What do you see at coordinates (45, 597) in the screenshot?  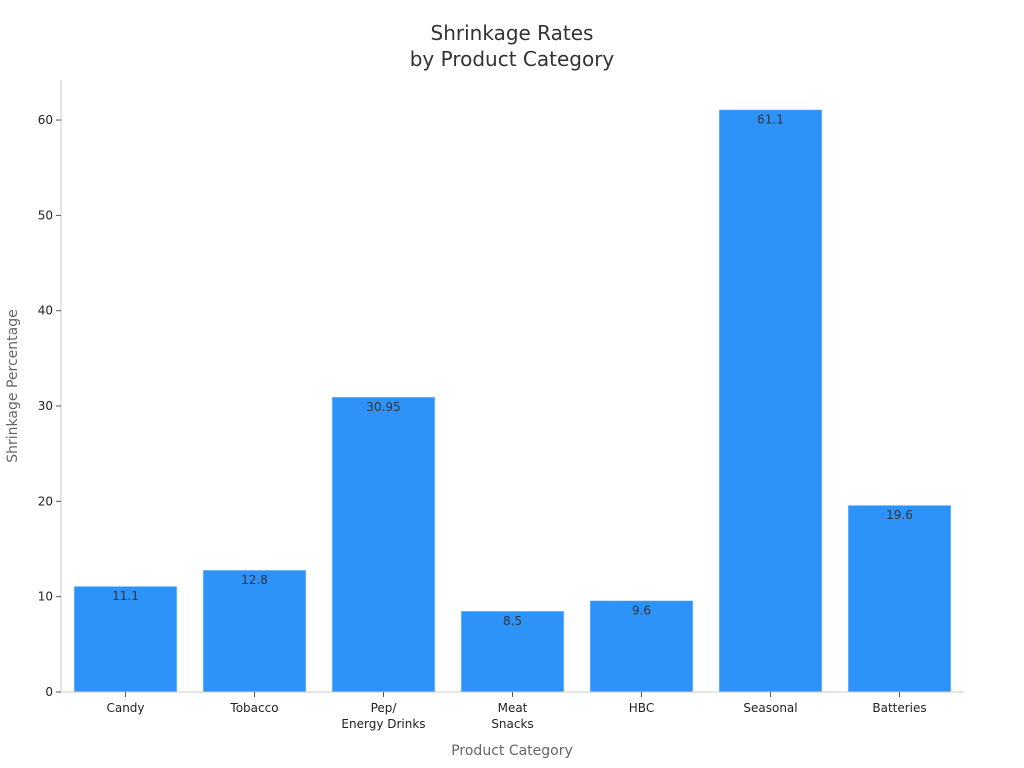 I see `y-tick-label: 10` at bounding box center [45, 597].